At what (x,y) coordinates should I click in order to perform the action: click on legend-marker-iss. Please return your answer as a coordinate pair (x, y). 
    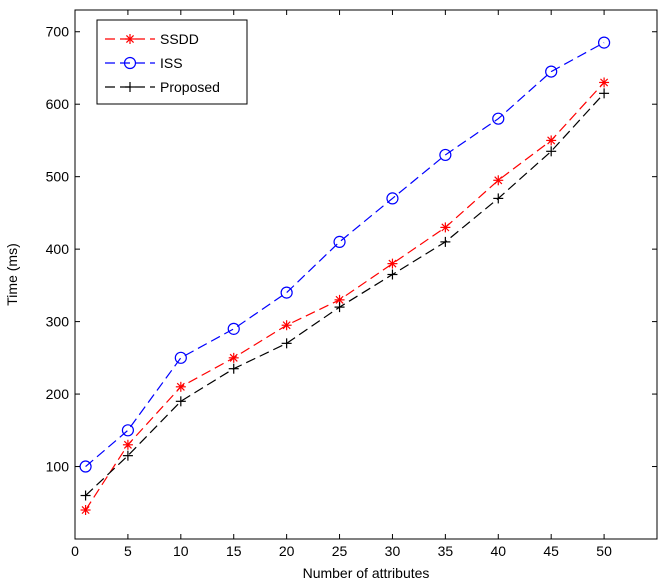
    Looking at the image, I should click on (130, 63).